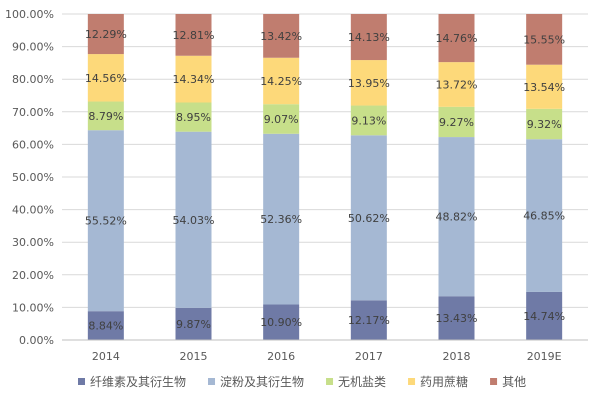 This screenshot has height=400, width=600. I want to click on data-label: 13.72%, so click(457, 84).